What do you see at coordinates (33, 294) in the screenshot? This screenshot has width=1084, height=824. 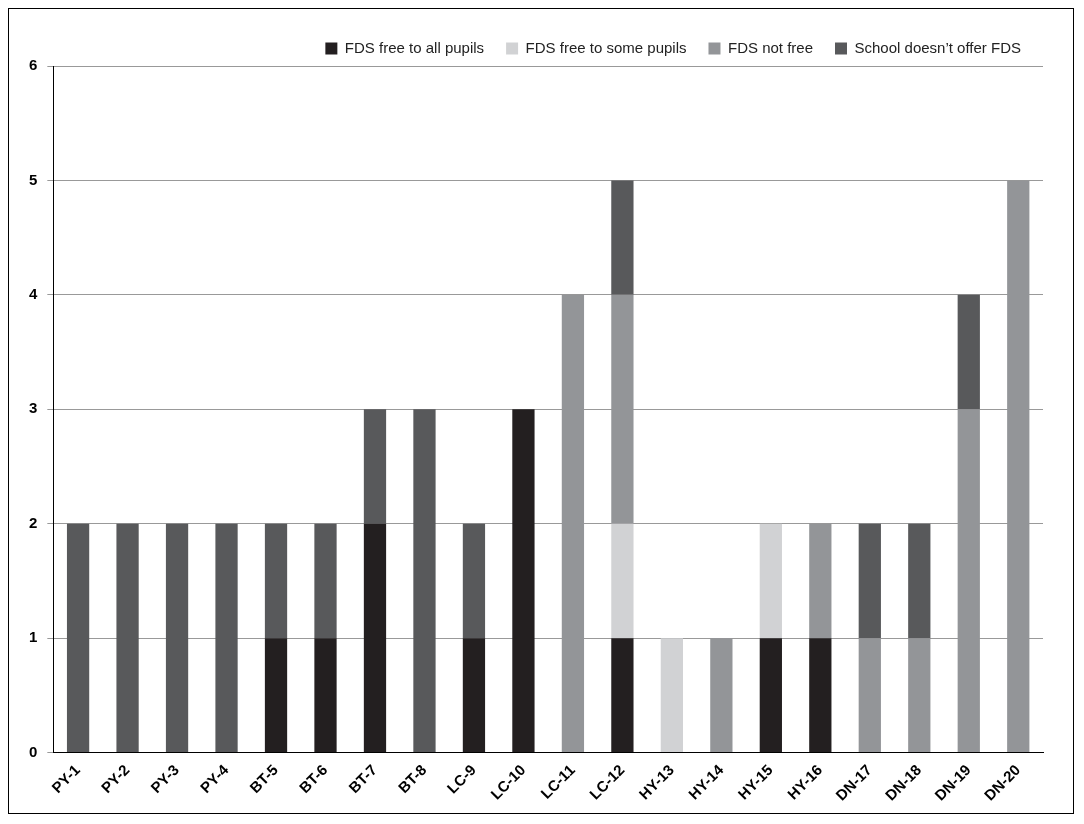 I see `y-tick-label: 4` at bounding box center [33, 294].